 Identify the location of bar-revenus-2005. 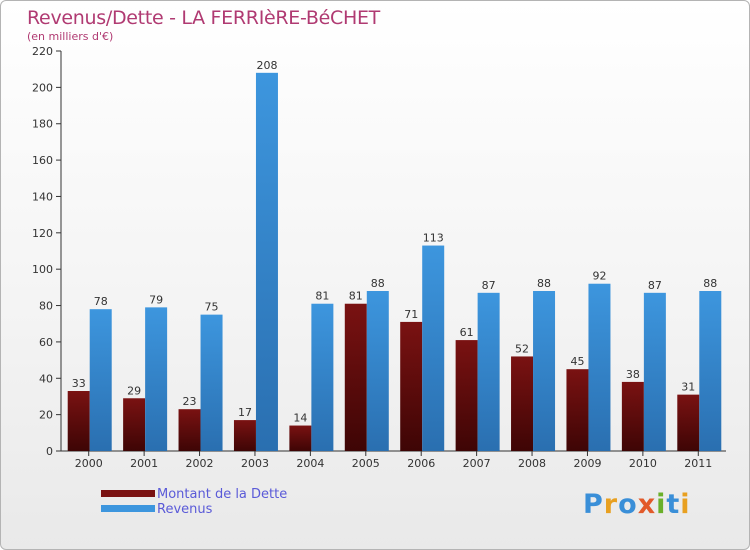
(377, 371).